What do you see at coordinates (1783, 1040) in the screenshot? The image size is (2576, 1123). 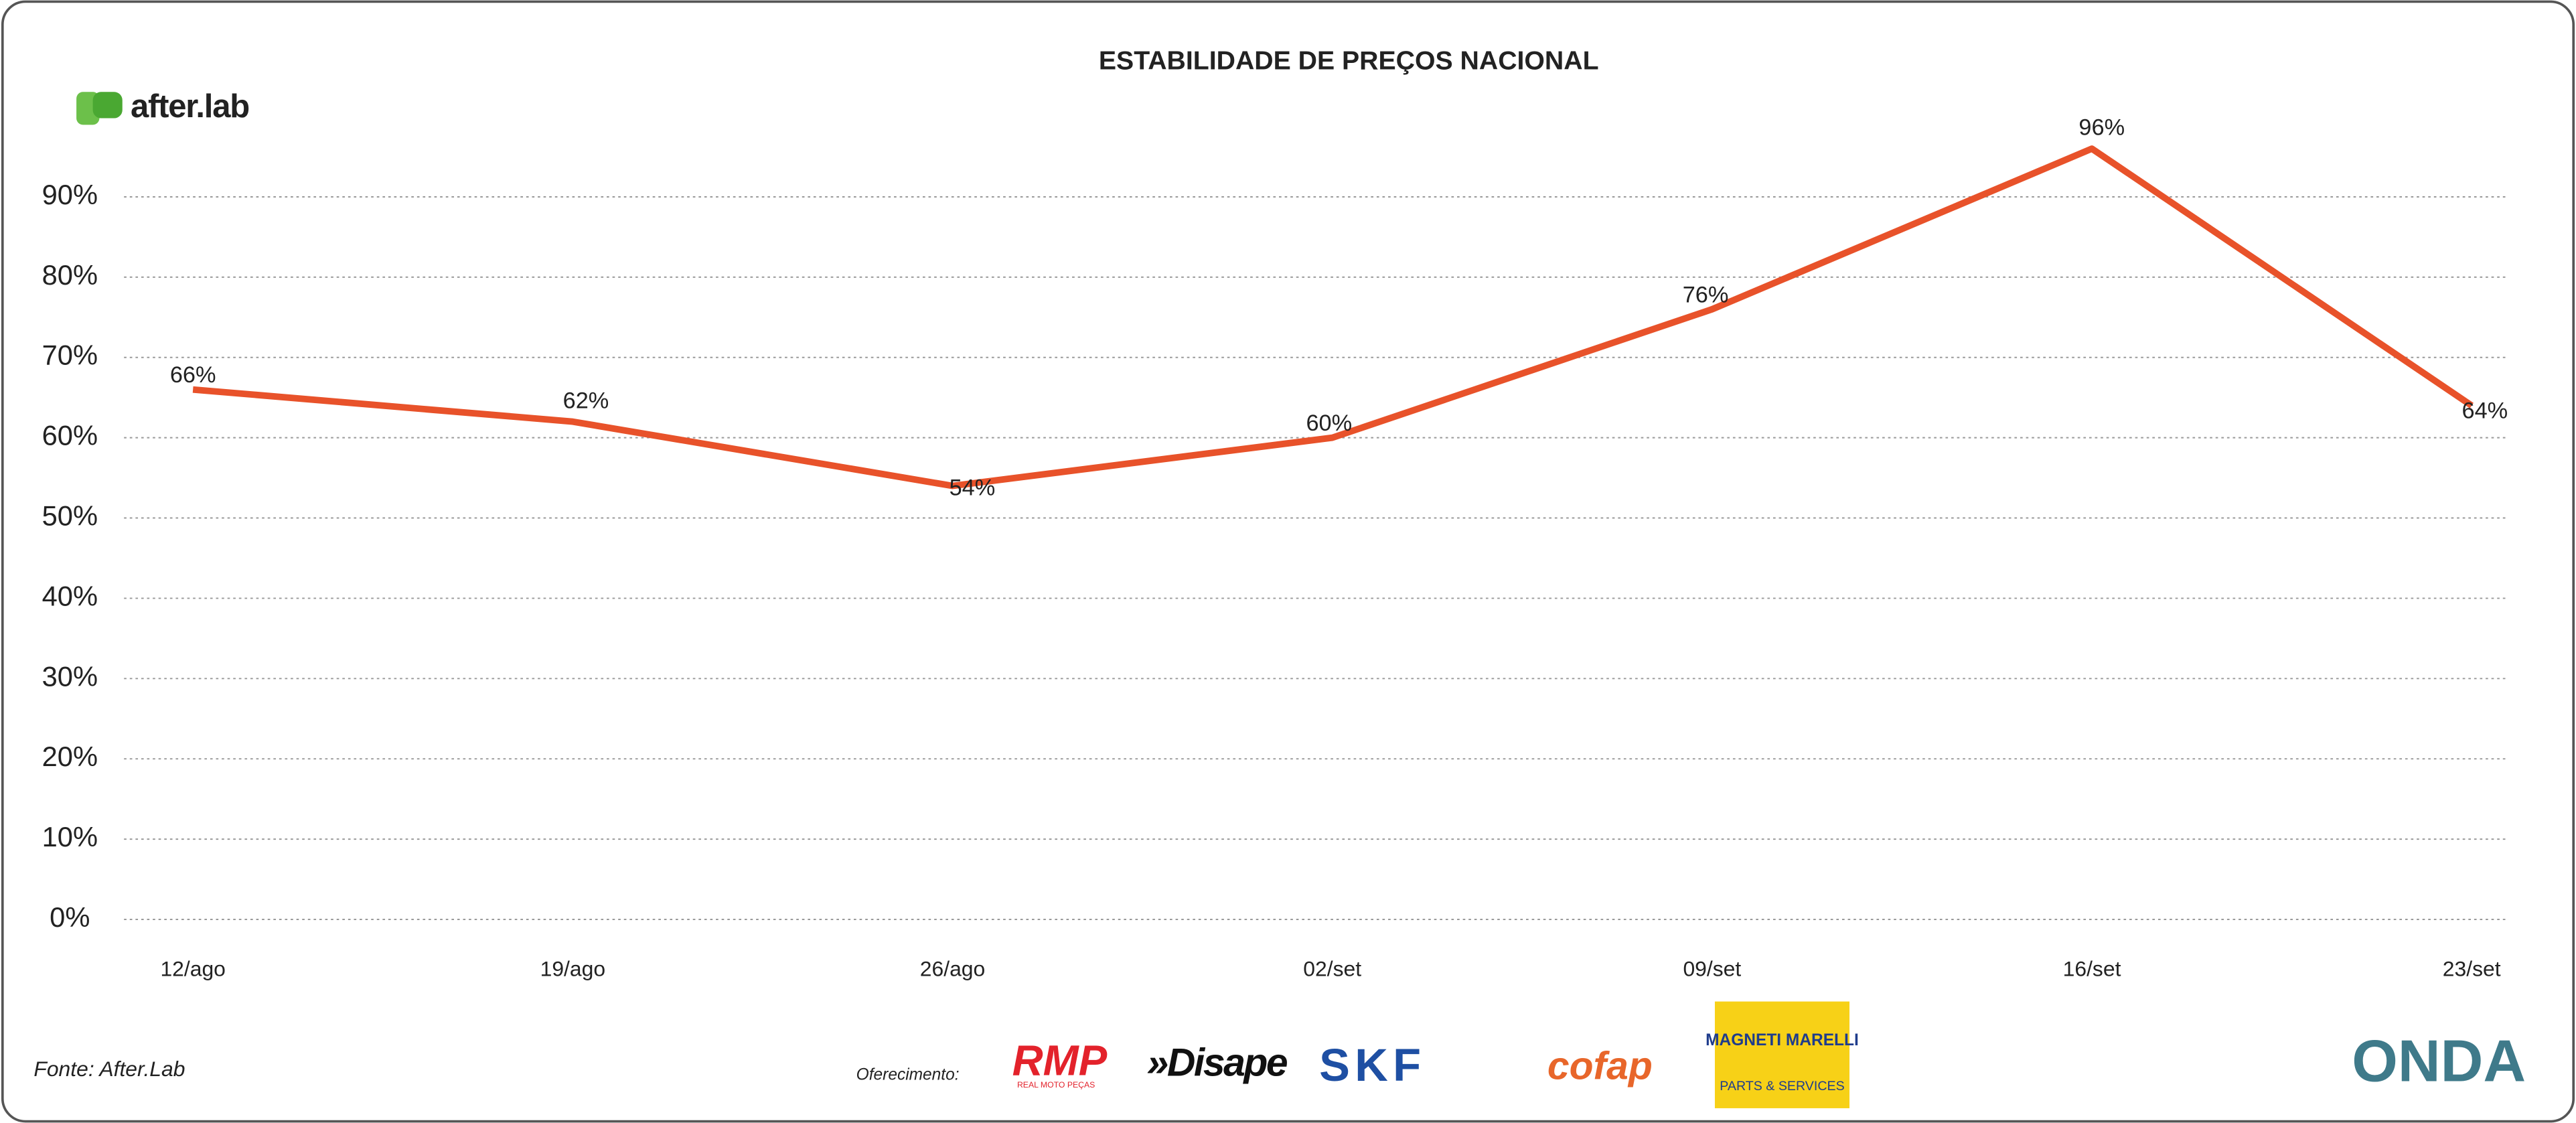 I see `sponsor-logo: MAGNETI MARELLI` at bounding box center [1783, 1040].